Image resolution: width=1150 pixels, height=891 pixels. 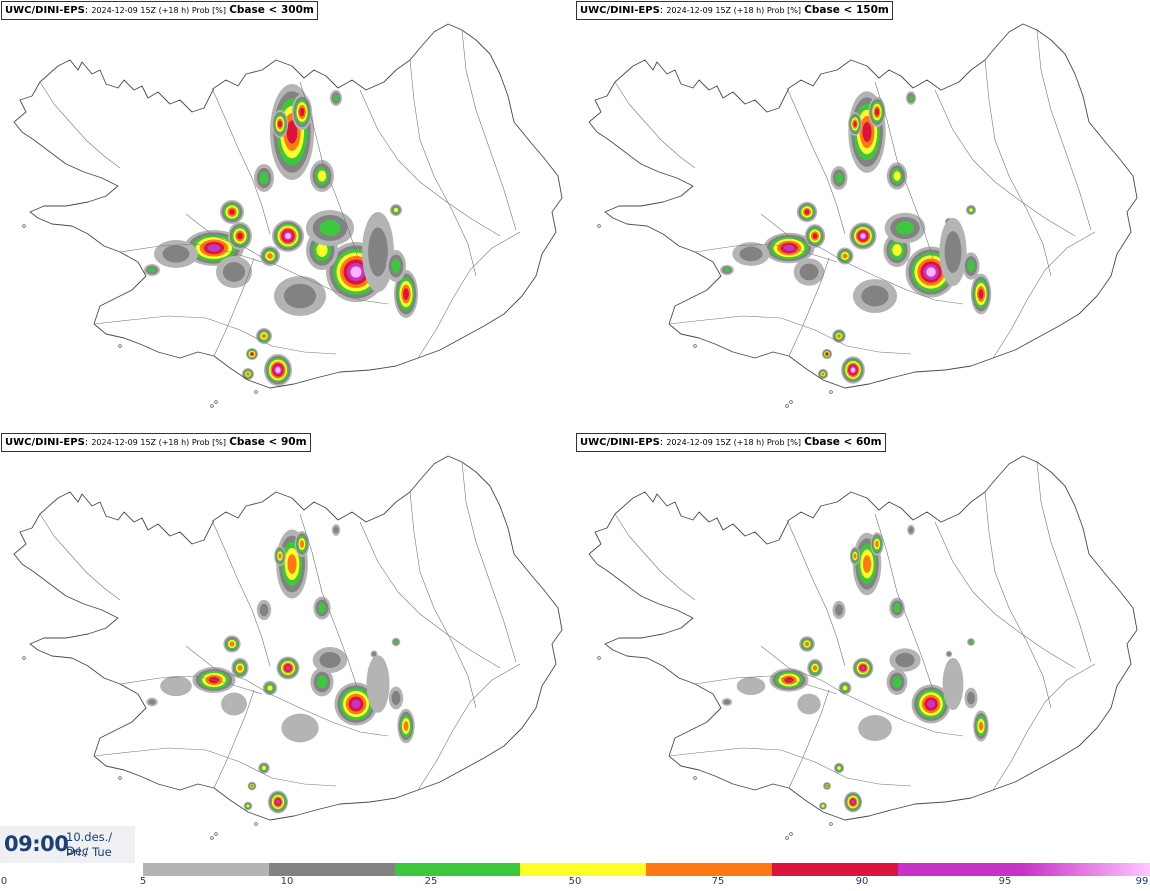 I want to click on legend-tick-label: 50, so click(x=575, y=881).